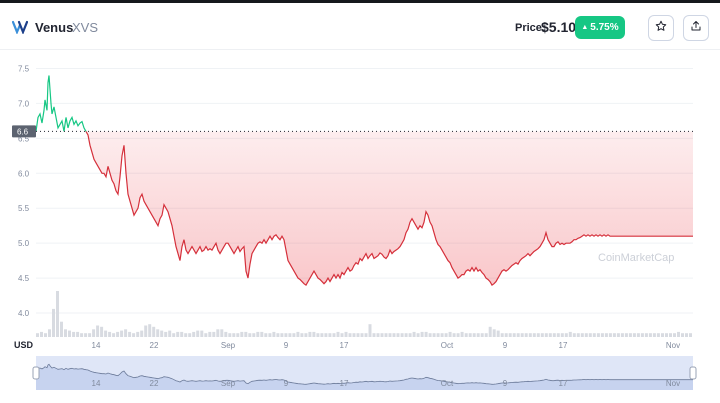 The width and height of the screenshot is (720, 403). I want to click on navigator-tick-label: 14, so click(96, 383).